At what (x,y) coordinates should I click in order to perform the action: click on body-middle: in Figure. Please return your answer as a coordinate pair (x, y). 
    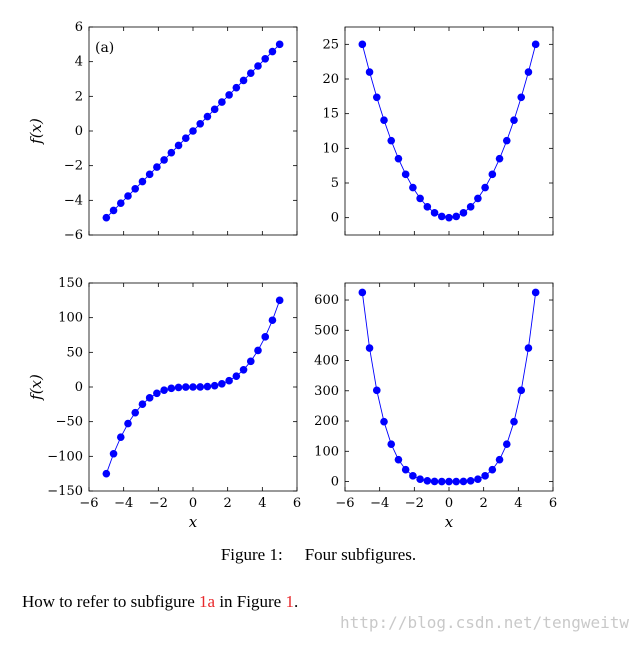
    Looking at the image, I should click on (250, 601).